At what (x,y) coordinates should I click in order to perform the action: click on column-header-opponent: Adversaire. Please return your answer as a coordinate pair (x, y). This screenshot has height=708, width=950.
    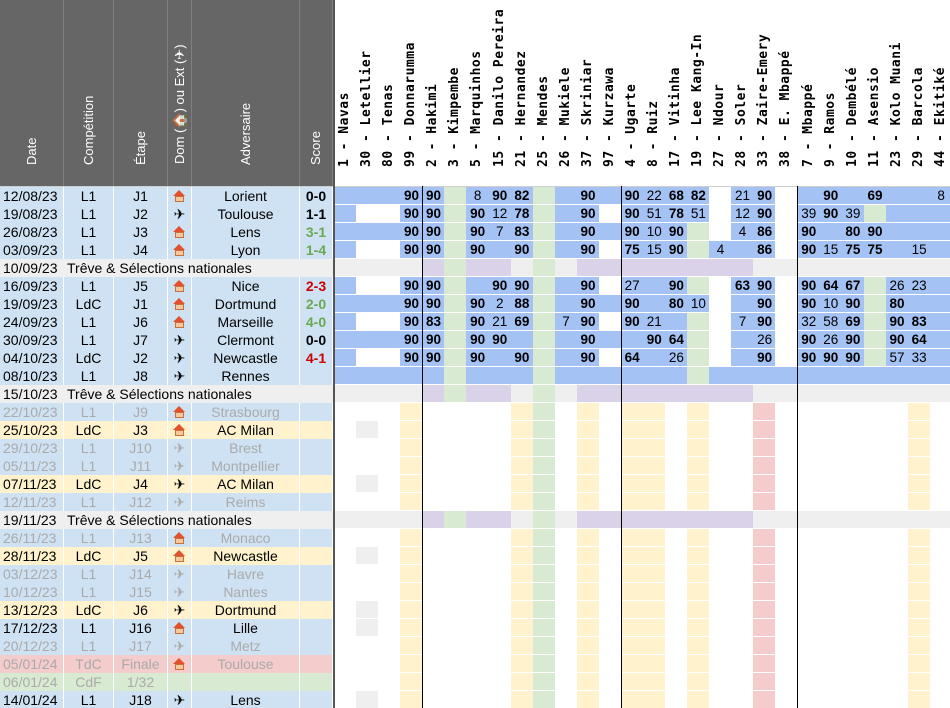
    Looking at the image, I should click on (246, 93).